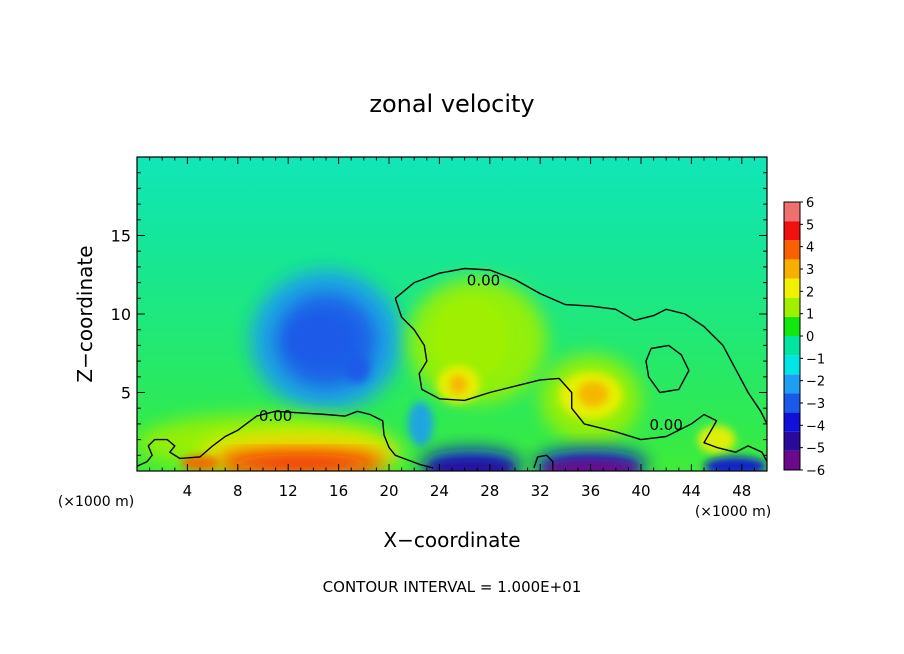 This screenshot has height=654, width=904. What do you see at coordinates (741, 491) in the screenshot?
I see `x-tick-label: 48` at bounding box center [741, 491].